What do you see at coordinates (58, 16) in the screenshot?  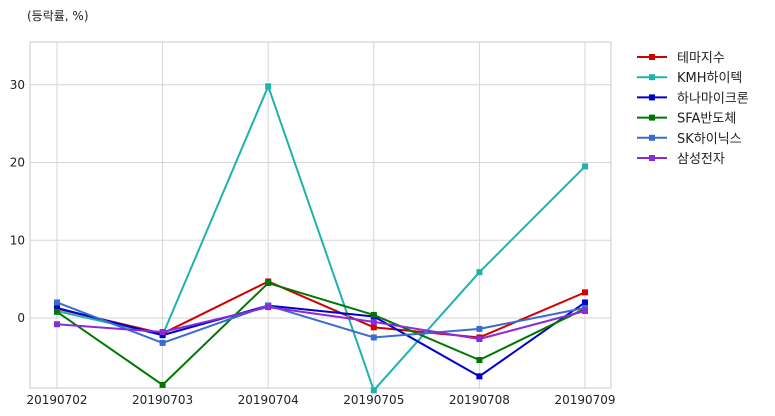 I see `y-unit-label: (등락률, %)` at bounding box center [58, 16].